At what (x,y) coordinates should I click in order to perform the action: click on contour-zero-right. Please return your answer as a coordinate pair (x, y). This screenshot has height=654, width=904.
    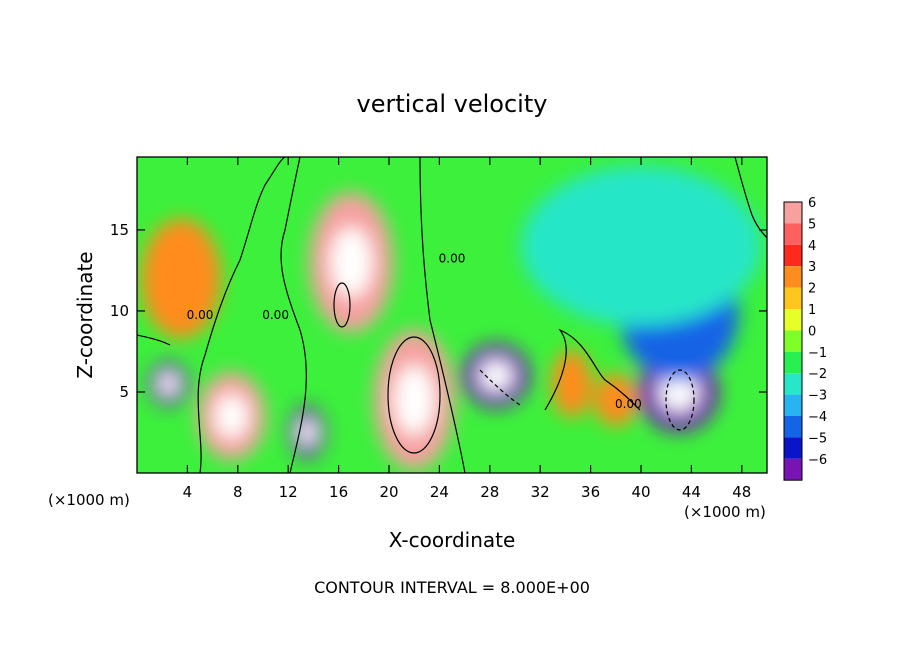
    Looking at the image, I should click on (592, 369).